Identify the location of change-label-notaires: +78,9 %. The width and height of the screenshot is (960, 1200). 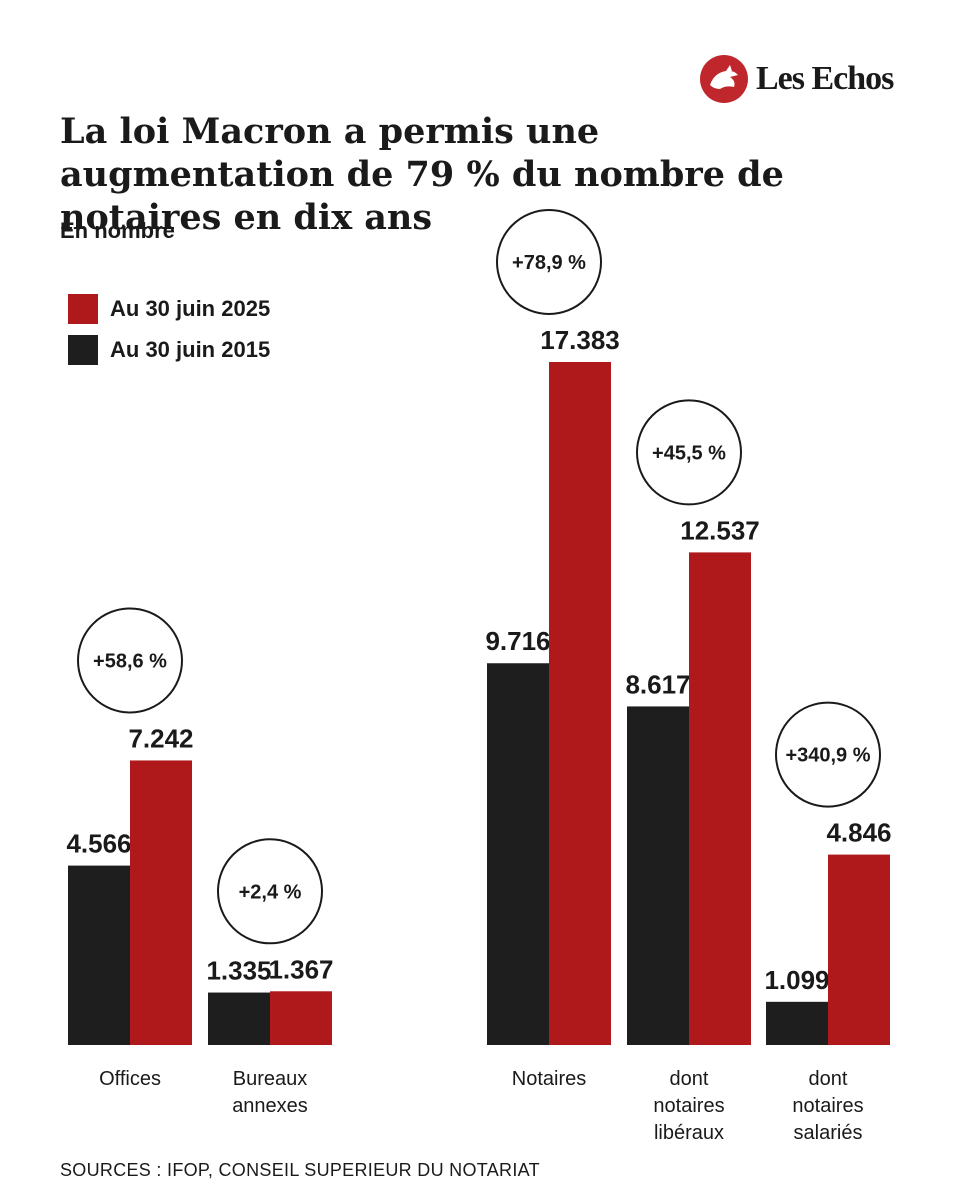
(549, 263).